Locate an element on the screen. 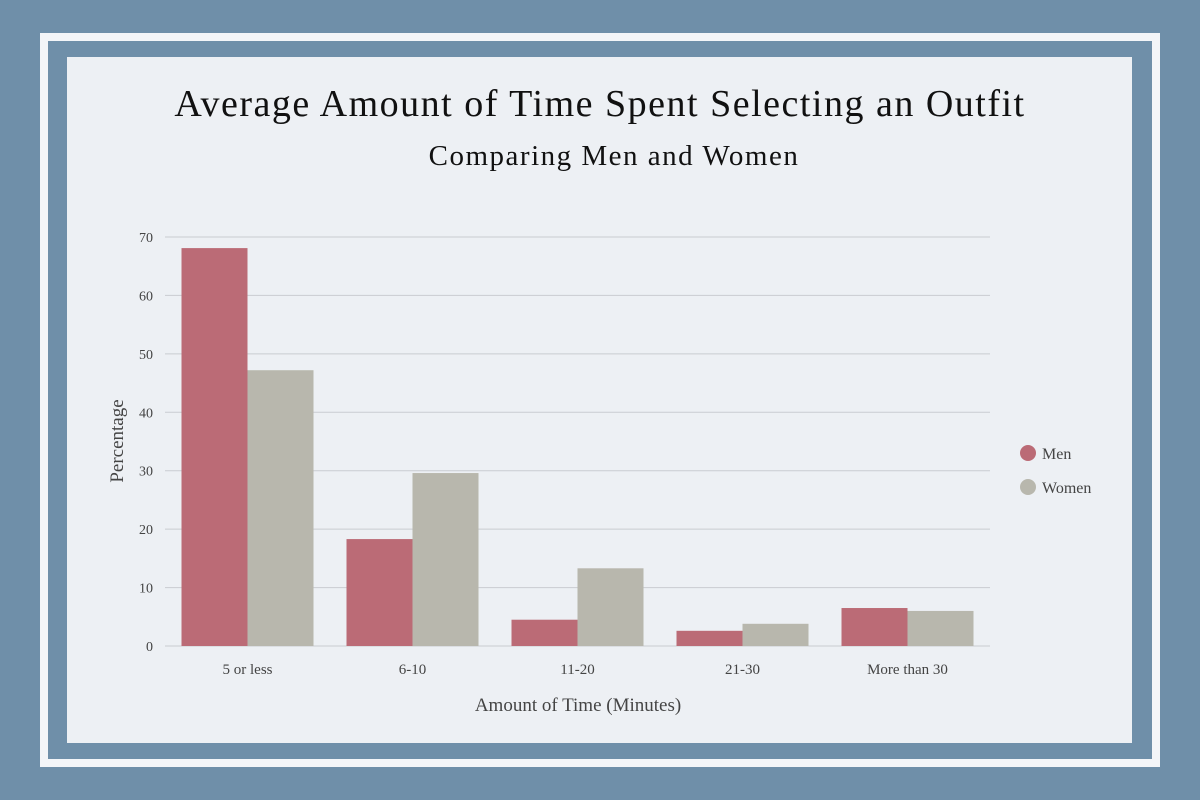 Image resolution: width=1200 pixels, height=800 pixels. legend-label: Women is located at coordinates (1066, 488).